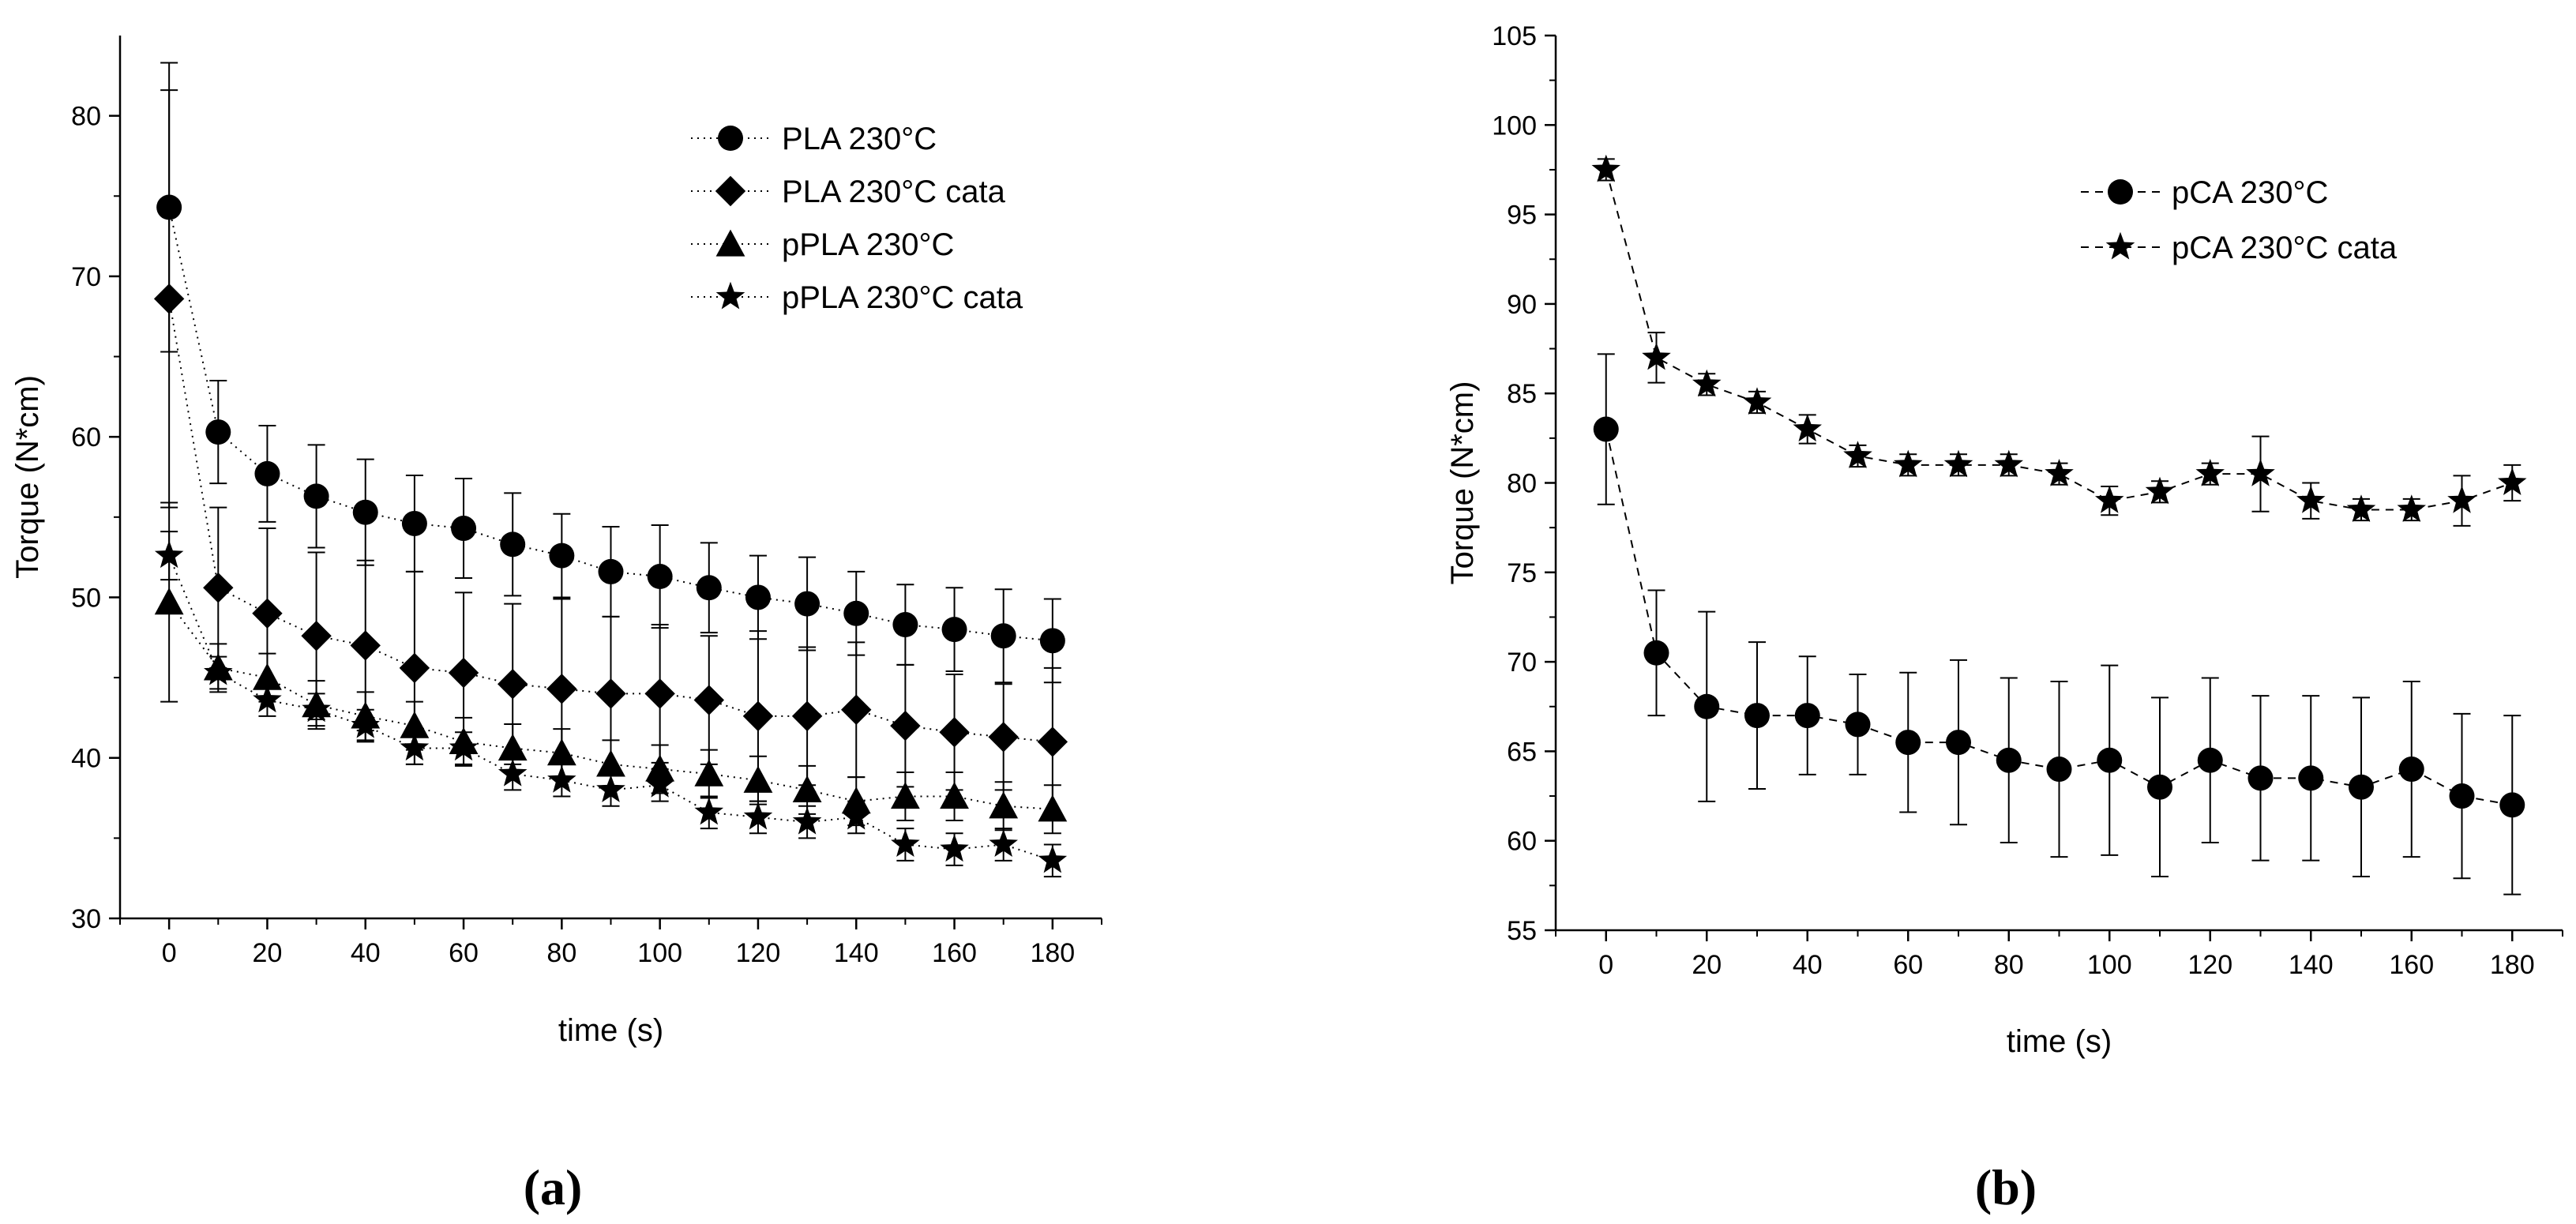 The height and width of the screenshot is (1224, 2576). What do you see at coordinates (2209, 965) in the screenshot?
I see `x-tick-label: 120` at bounding box center [2209, 965].